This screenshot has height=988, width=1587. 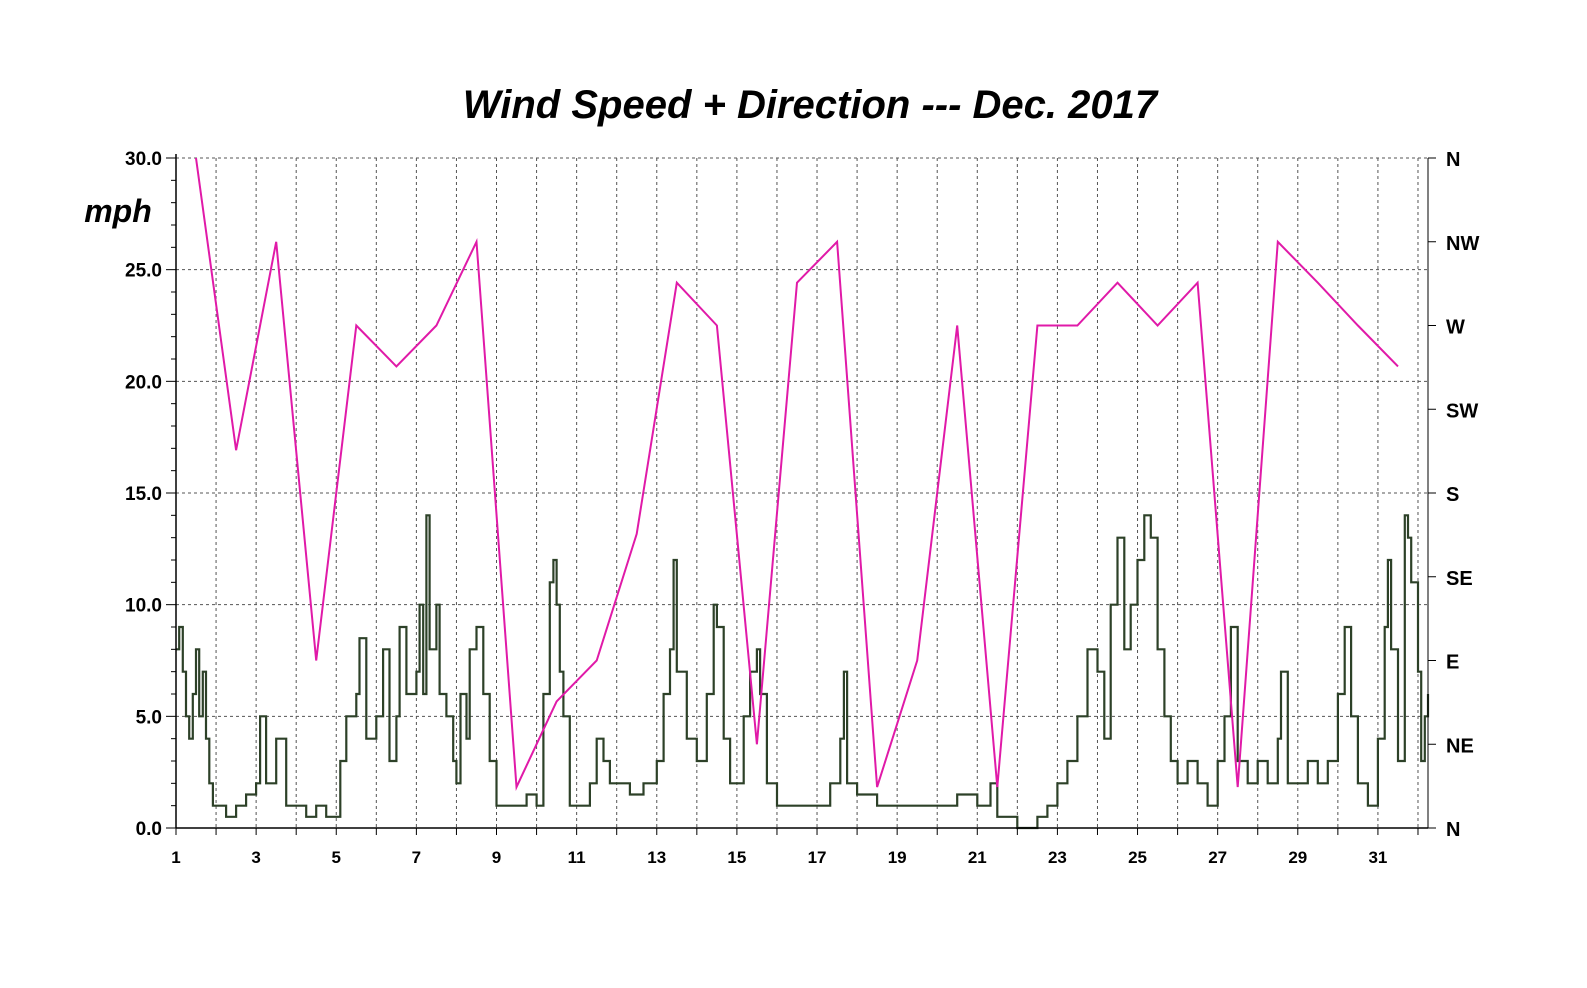 What do you see at coordinates (1460, 746) in the screenshot?
I see `direction-tick-label: NE` at bounding box center [1460, 746].